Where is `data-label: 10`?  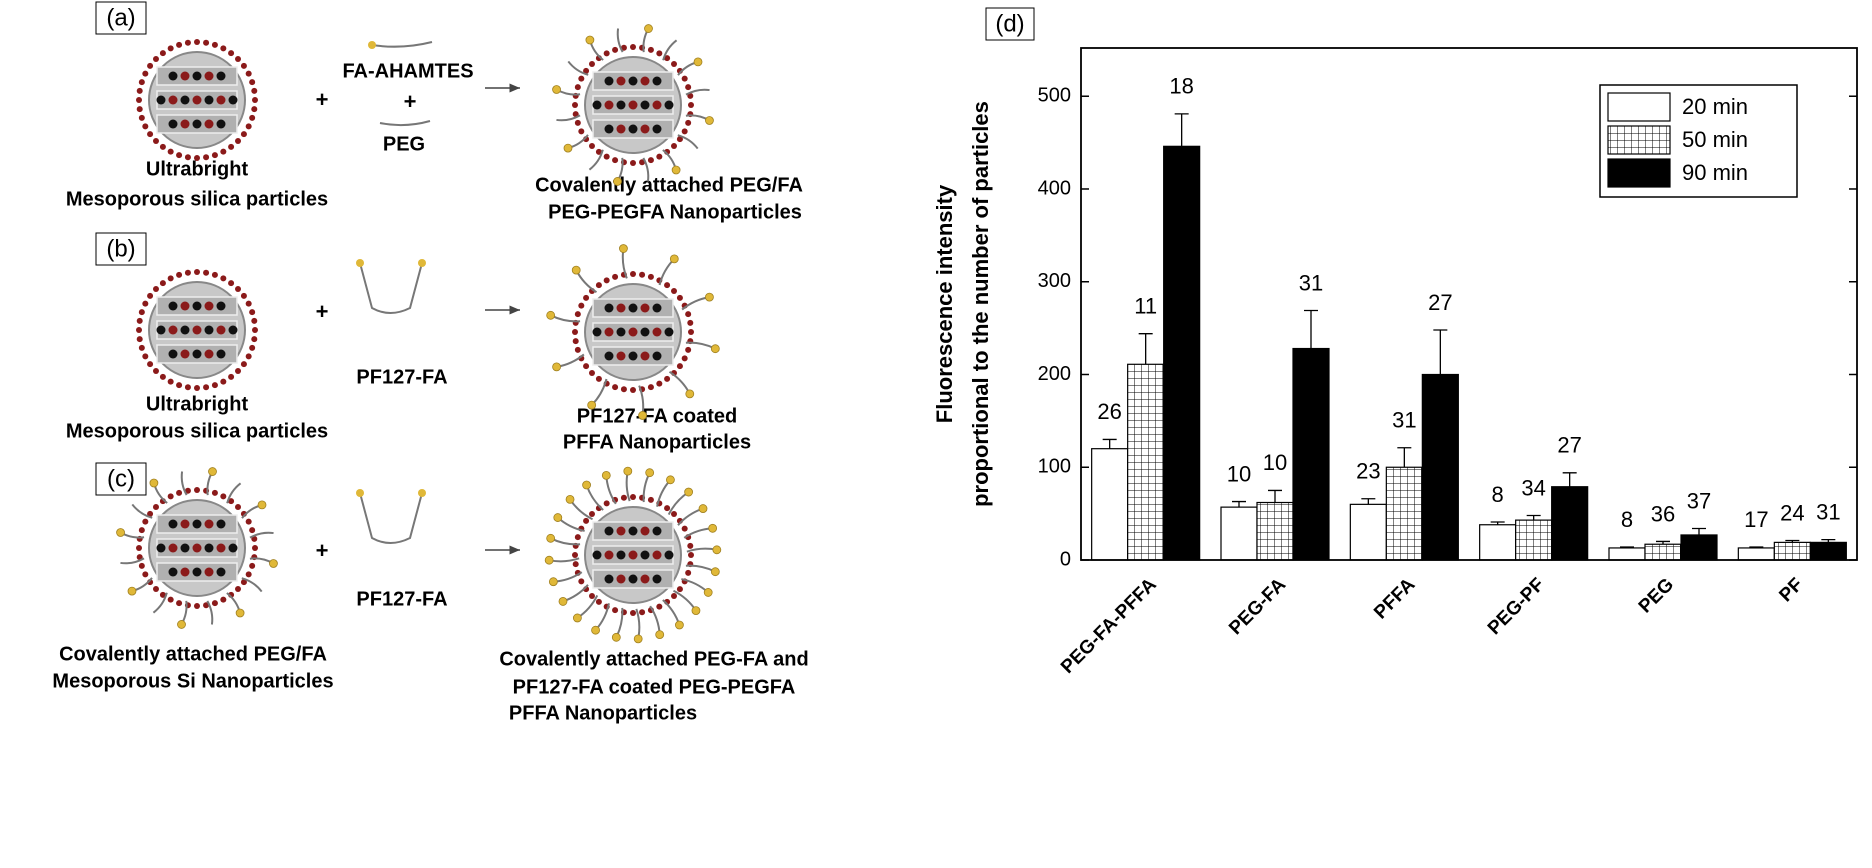
data-label: 10 is located at coordinates (1275, 462).